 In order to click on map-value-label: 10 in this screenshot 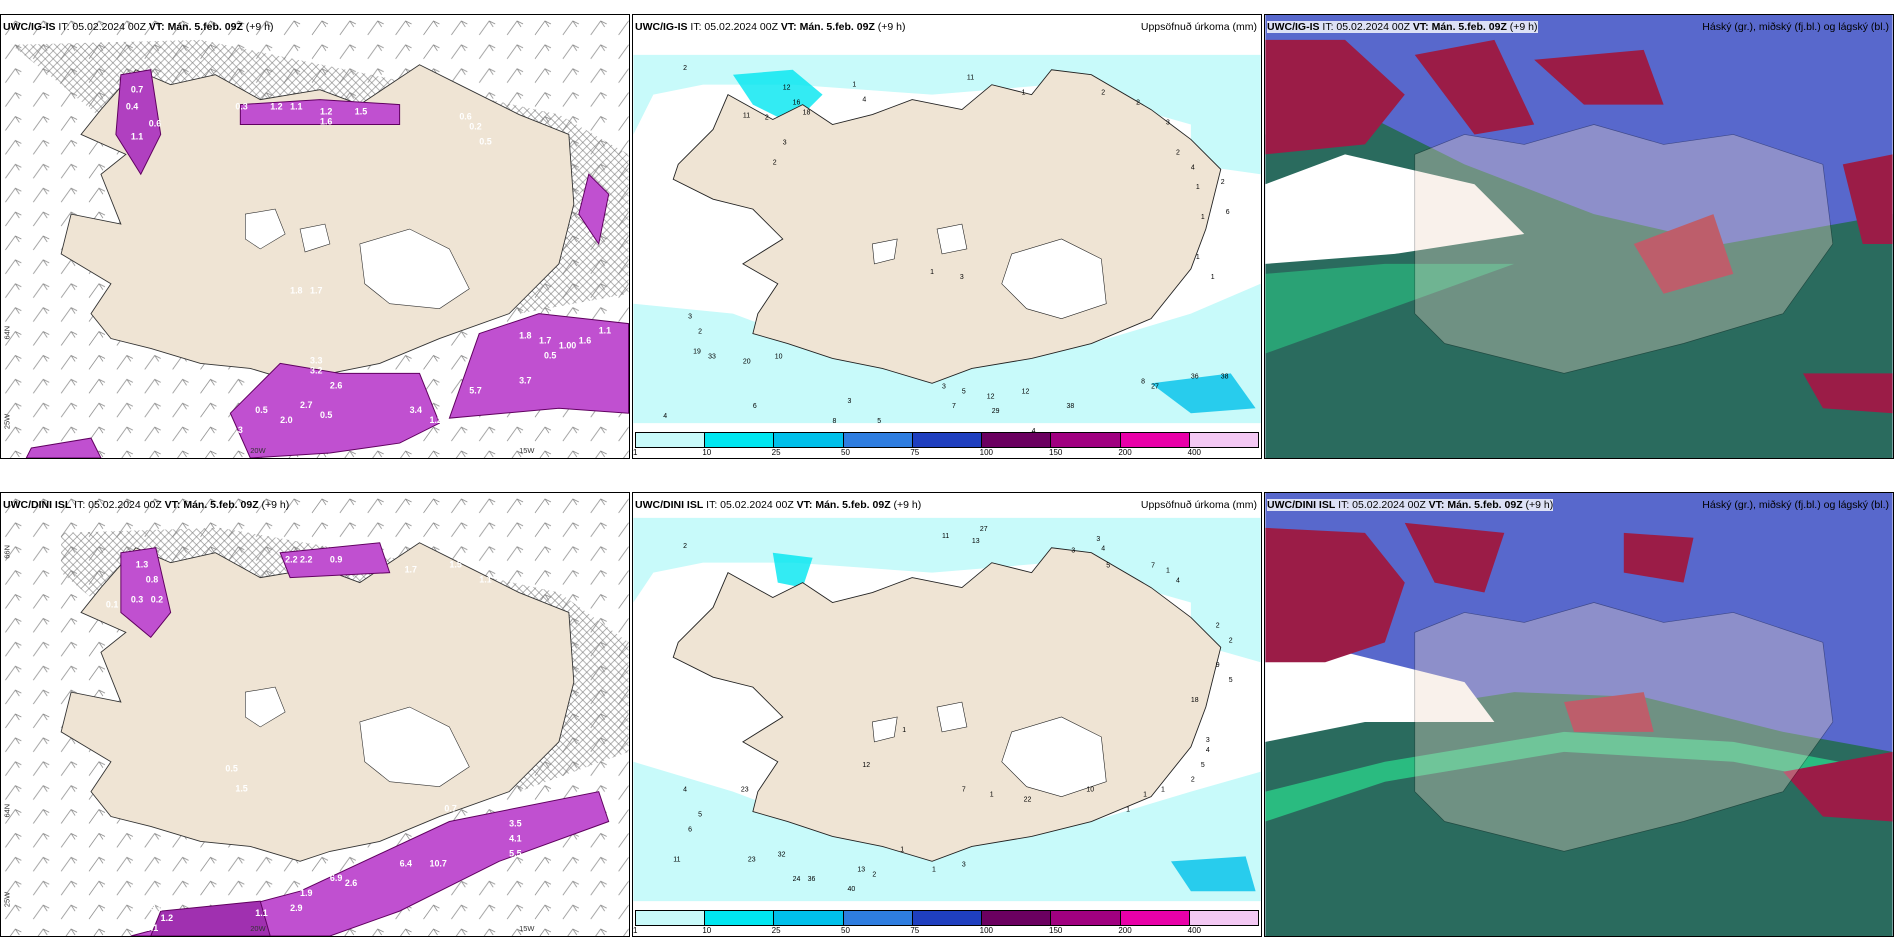, I will do `click(779, 356)`.